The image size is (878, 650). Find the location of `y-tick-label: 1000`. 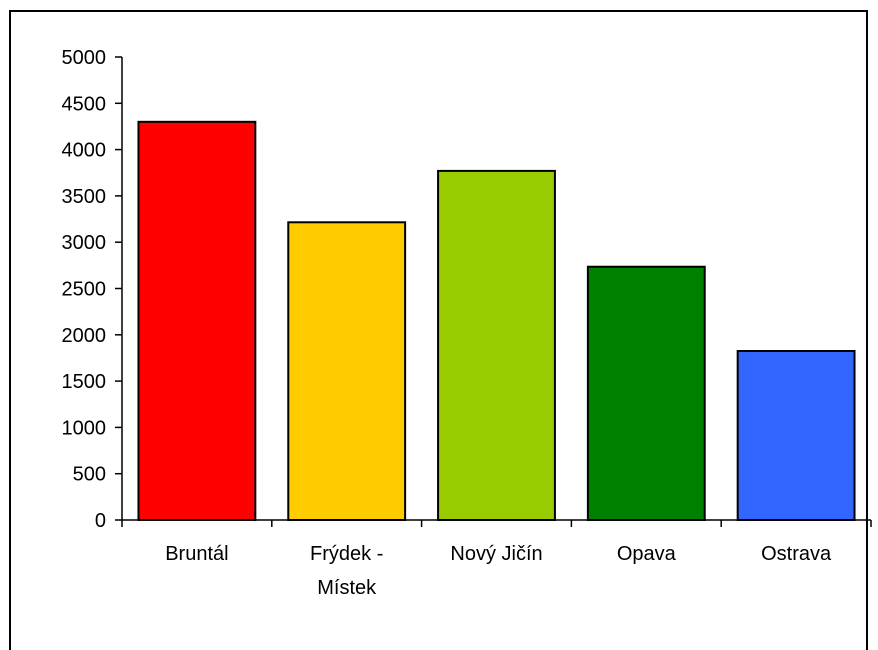

y-tick-label: 1000 is located at coordinates (84, 428).